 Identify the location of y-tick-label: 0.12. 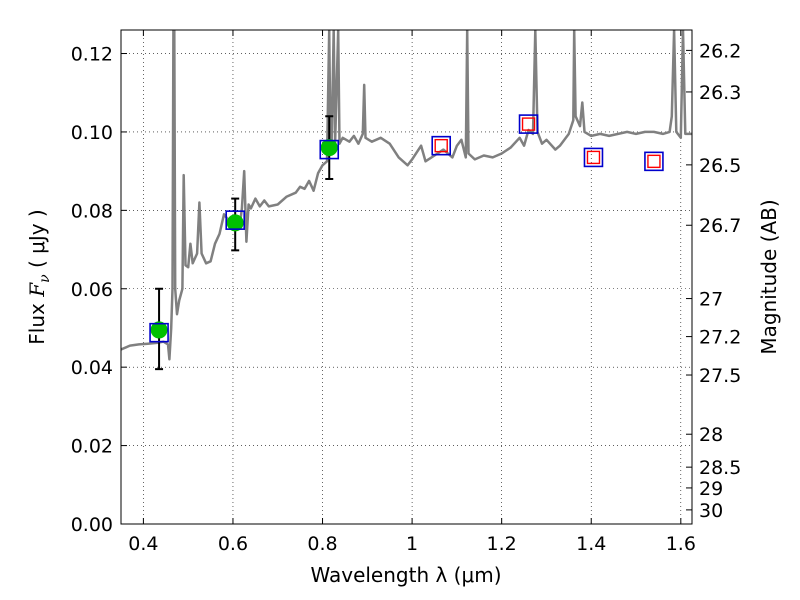
(92, 55).